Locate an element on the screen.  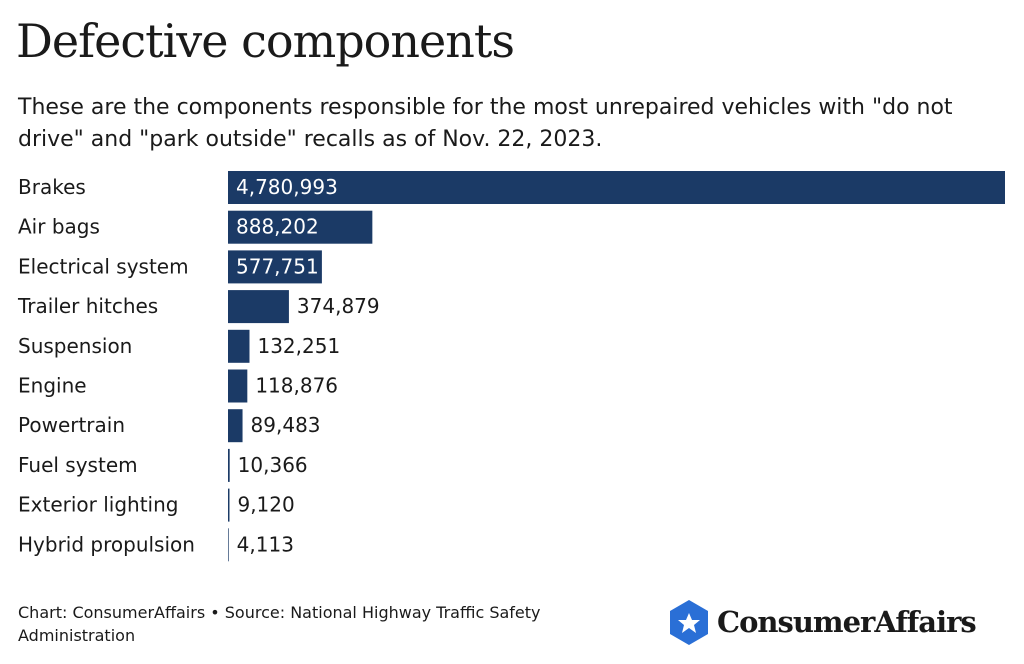
value-label: 89,483 is located at coordinates (286, 425).